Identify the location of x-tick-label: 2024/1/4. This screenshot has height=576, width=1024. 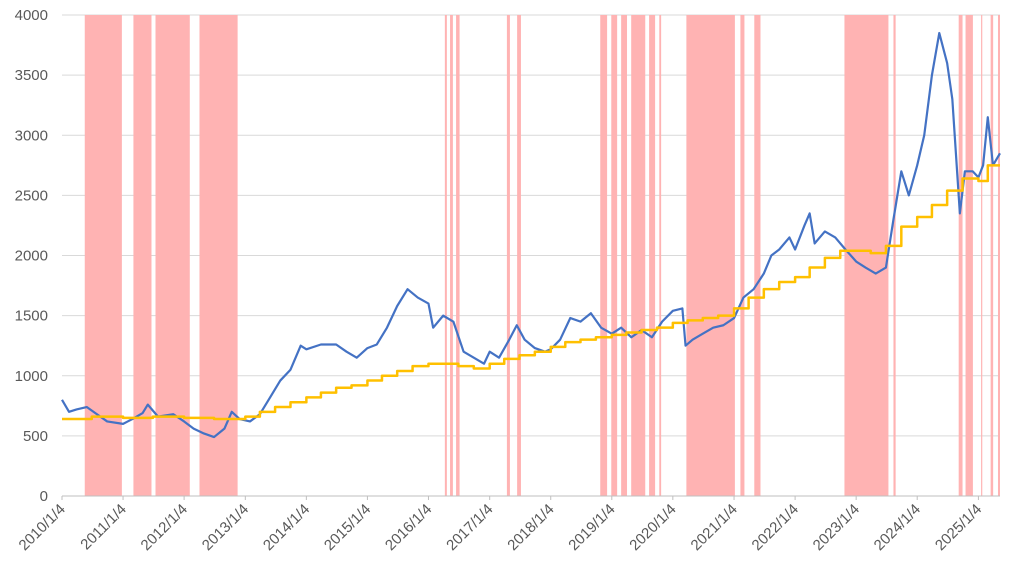
(897, 527).